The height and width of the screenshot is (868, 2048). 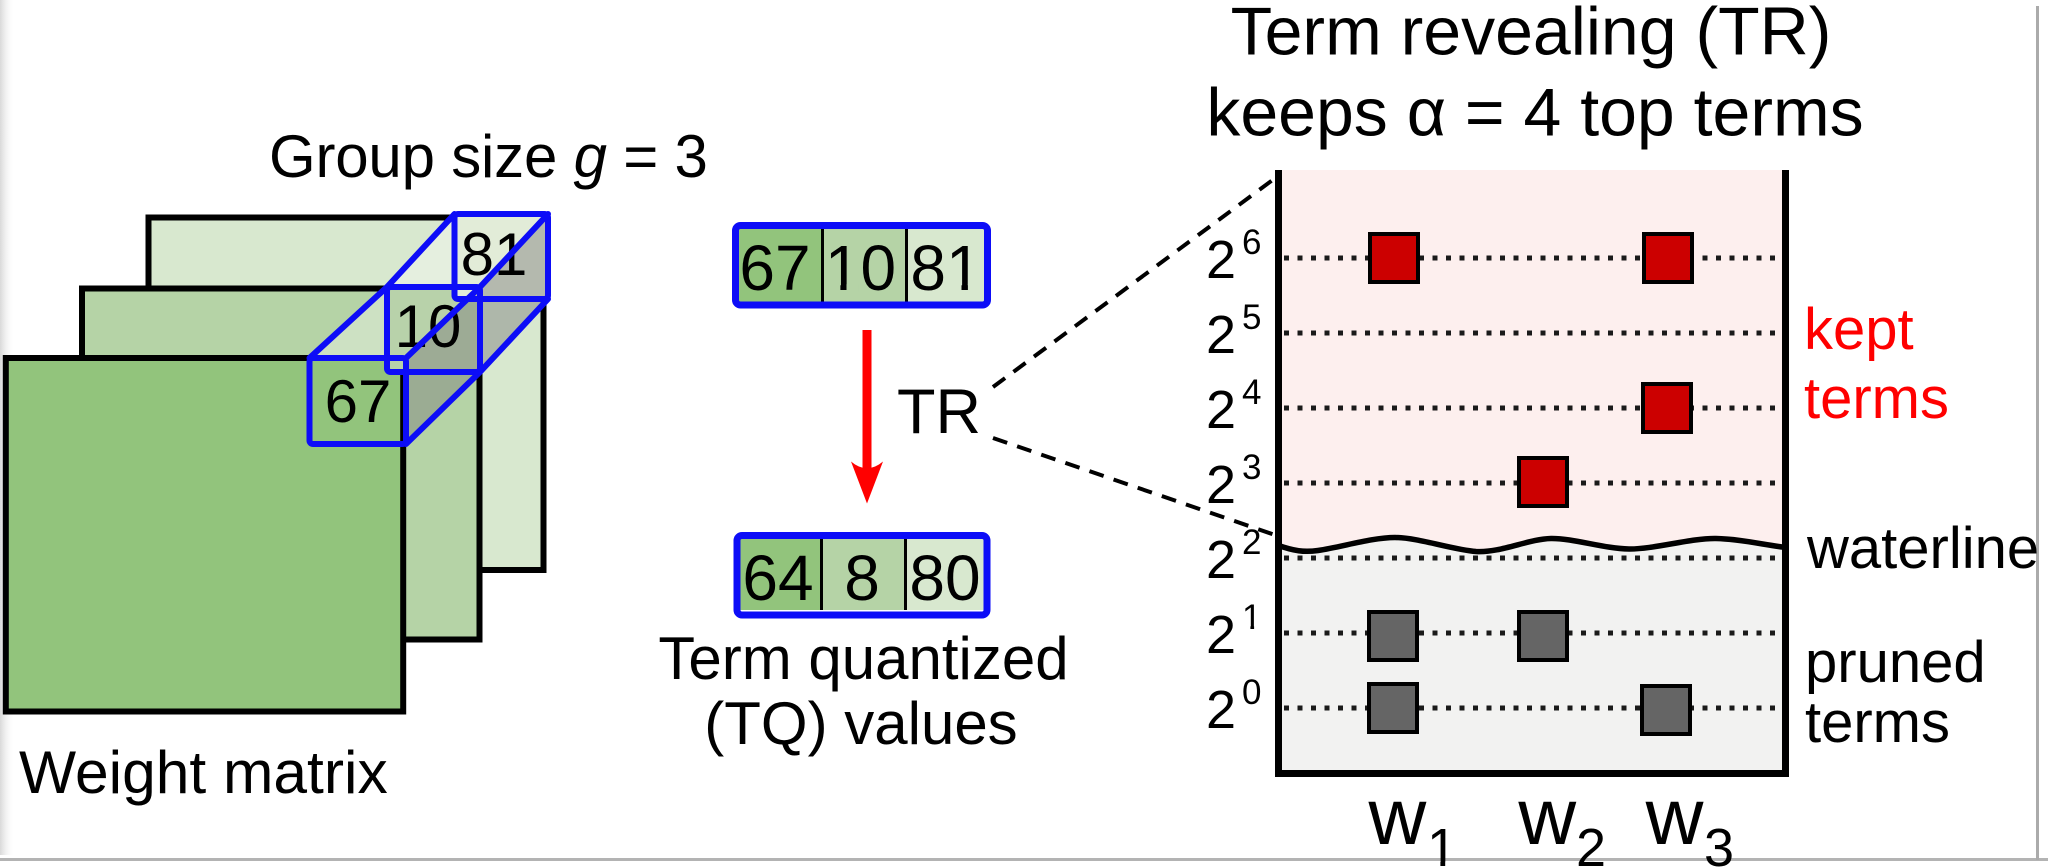 What do you see at coordinates (1251, 317) in the screenshot?
I see `svg-text: 5` at bounding box center [1251, 317].